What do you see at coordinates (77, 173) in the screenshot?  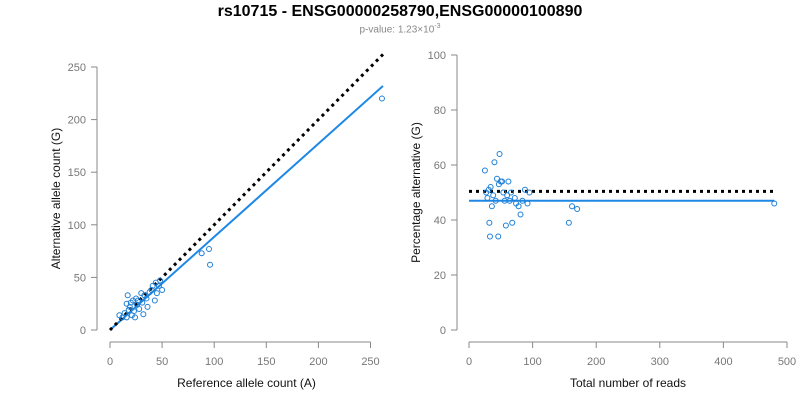 I see `y-tick-label: 150` at bounding box center [77, 173].